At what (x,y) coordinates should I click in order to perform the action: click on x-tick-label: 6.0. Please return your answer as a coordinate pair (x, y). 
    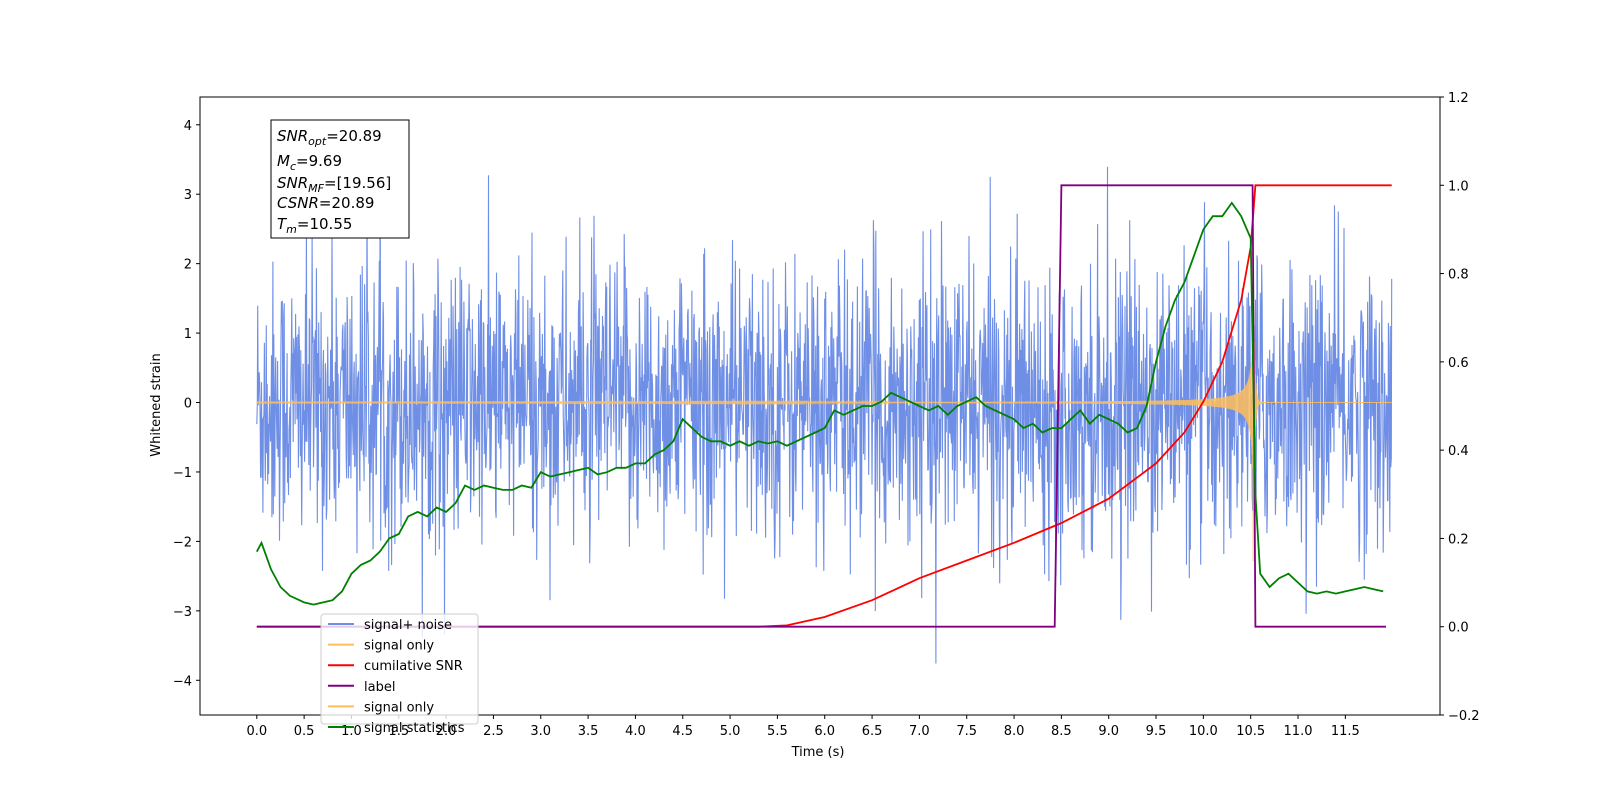
    Looking at the image, I should click on (824, 731).